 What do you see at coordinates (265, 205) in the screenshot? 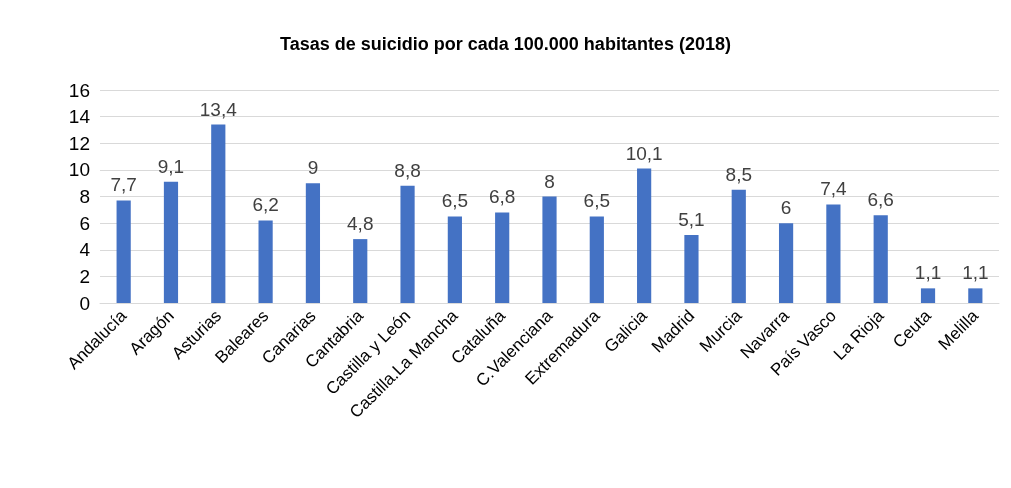
I see `data-label: 6,2` at bounding box center [265, 205].